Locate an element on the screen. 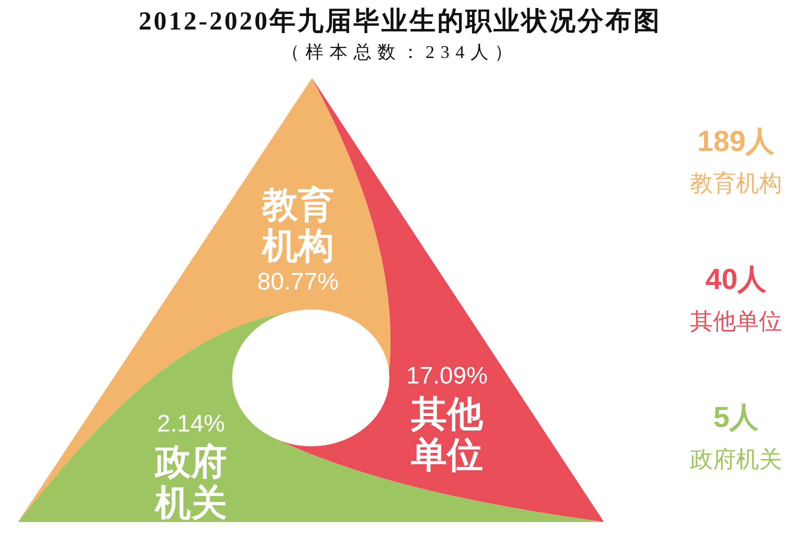  data-label: 80.77% is located at coordinates (298, 282).